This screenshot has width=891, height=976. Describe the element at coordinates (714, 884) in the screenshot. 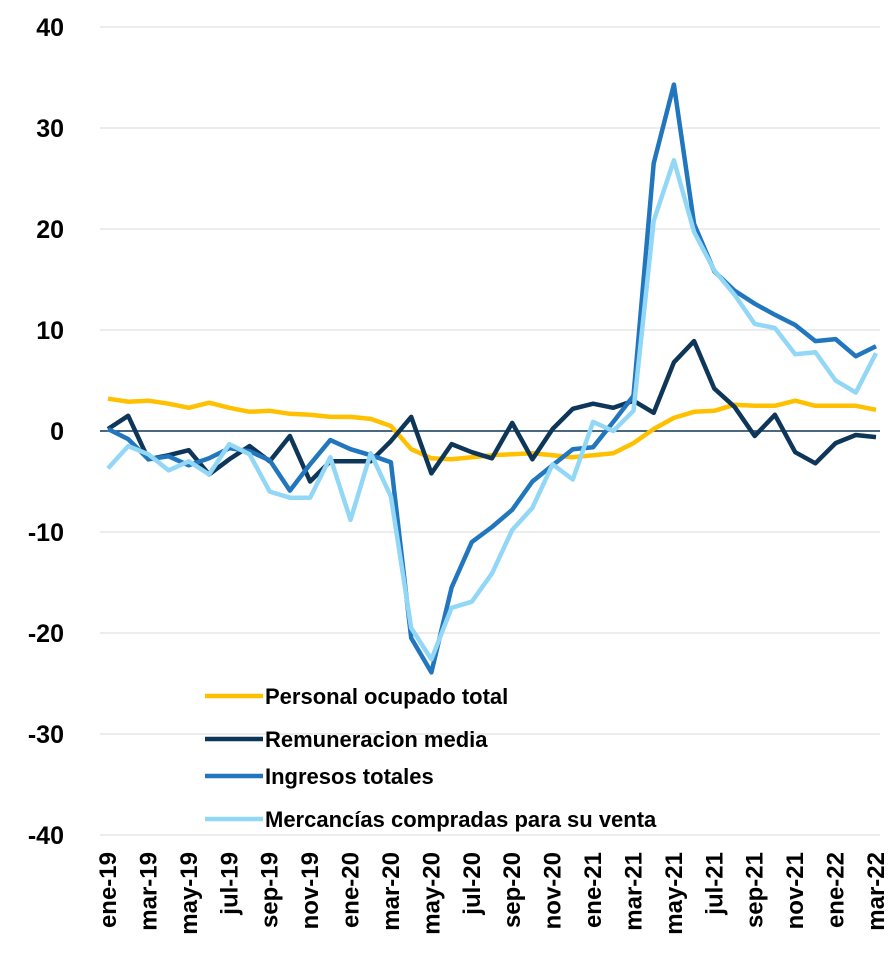

I see `x-tick-label: jul-21` at that location.